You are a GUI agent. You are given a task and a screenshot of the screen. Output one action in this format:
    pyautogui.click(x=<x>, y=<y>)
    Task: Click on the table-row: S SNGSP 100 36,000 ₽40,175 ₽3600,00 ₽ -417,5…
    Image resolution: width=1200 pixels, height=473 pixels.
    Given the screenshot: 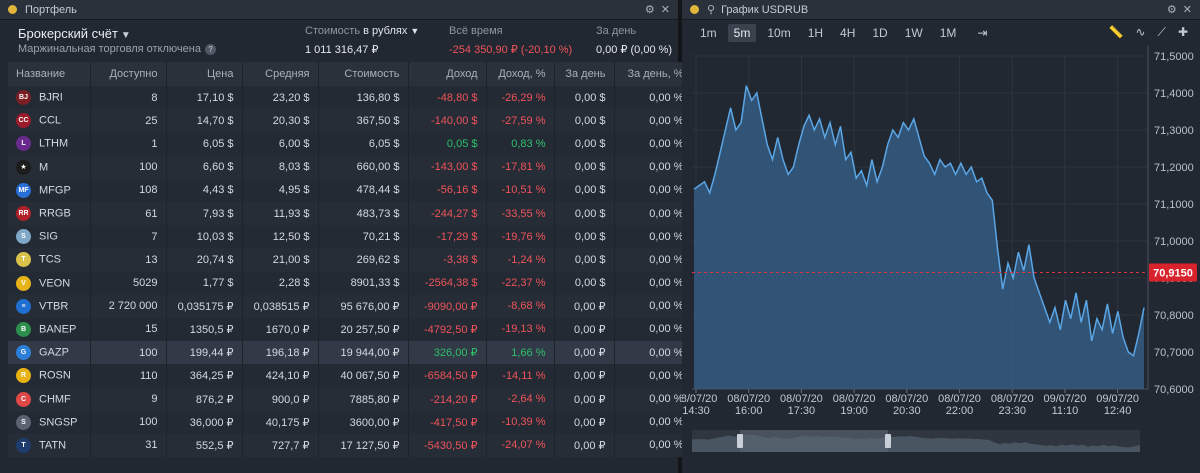 What is the action you would take?
    pyautogui.click(x=350, y=422)
    